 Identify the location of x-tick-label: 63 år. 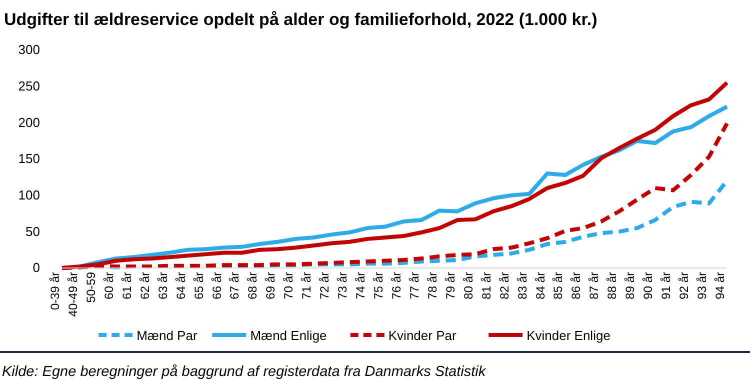
(163, 286).